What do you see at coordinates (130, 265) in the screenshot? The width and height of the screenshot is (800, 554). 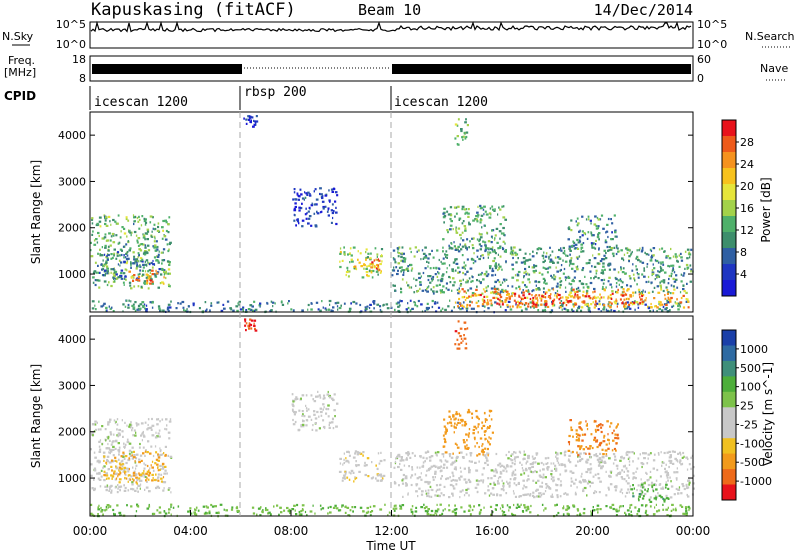 I see `power-region` at bounding box center [130, 265].